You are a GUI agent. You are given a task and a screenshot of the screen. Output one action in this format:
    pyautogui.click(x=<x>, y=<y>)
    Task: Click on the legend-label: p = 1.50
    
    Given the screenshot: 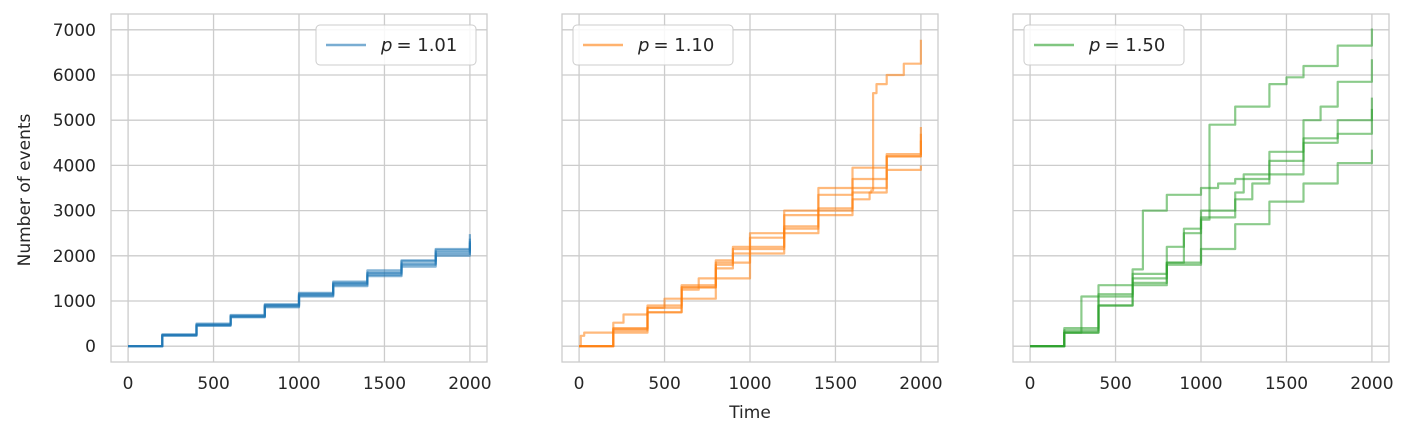 What is the action you would take?
    pyautogui.click(x=1126, y=45)
    